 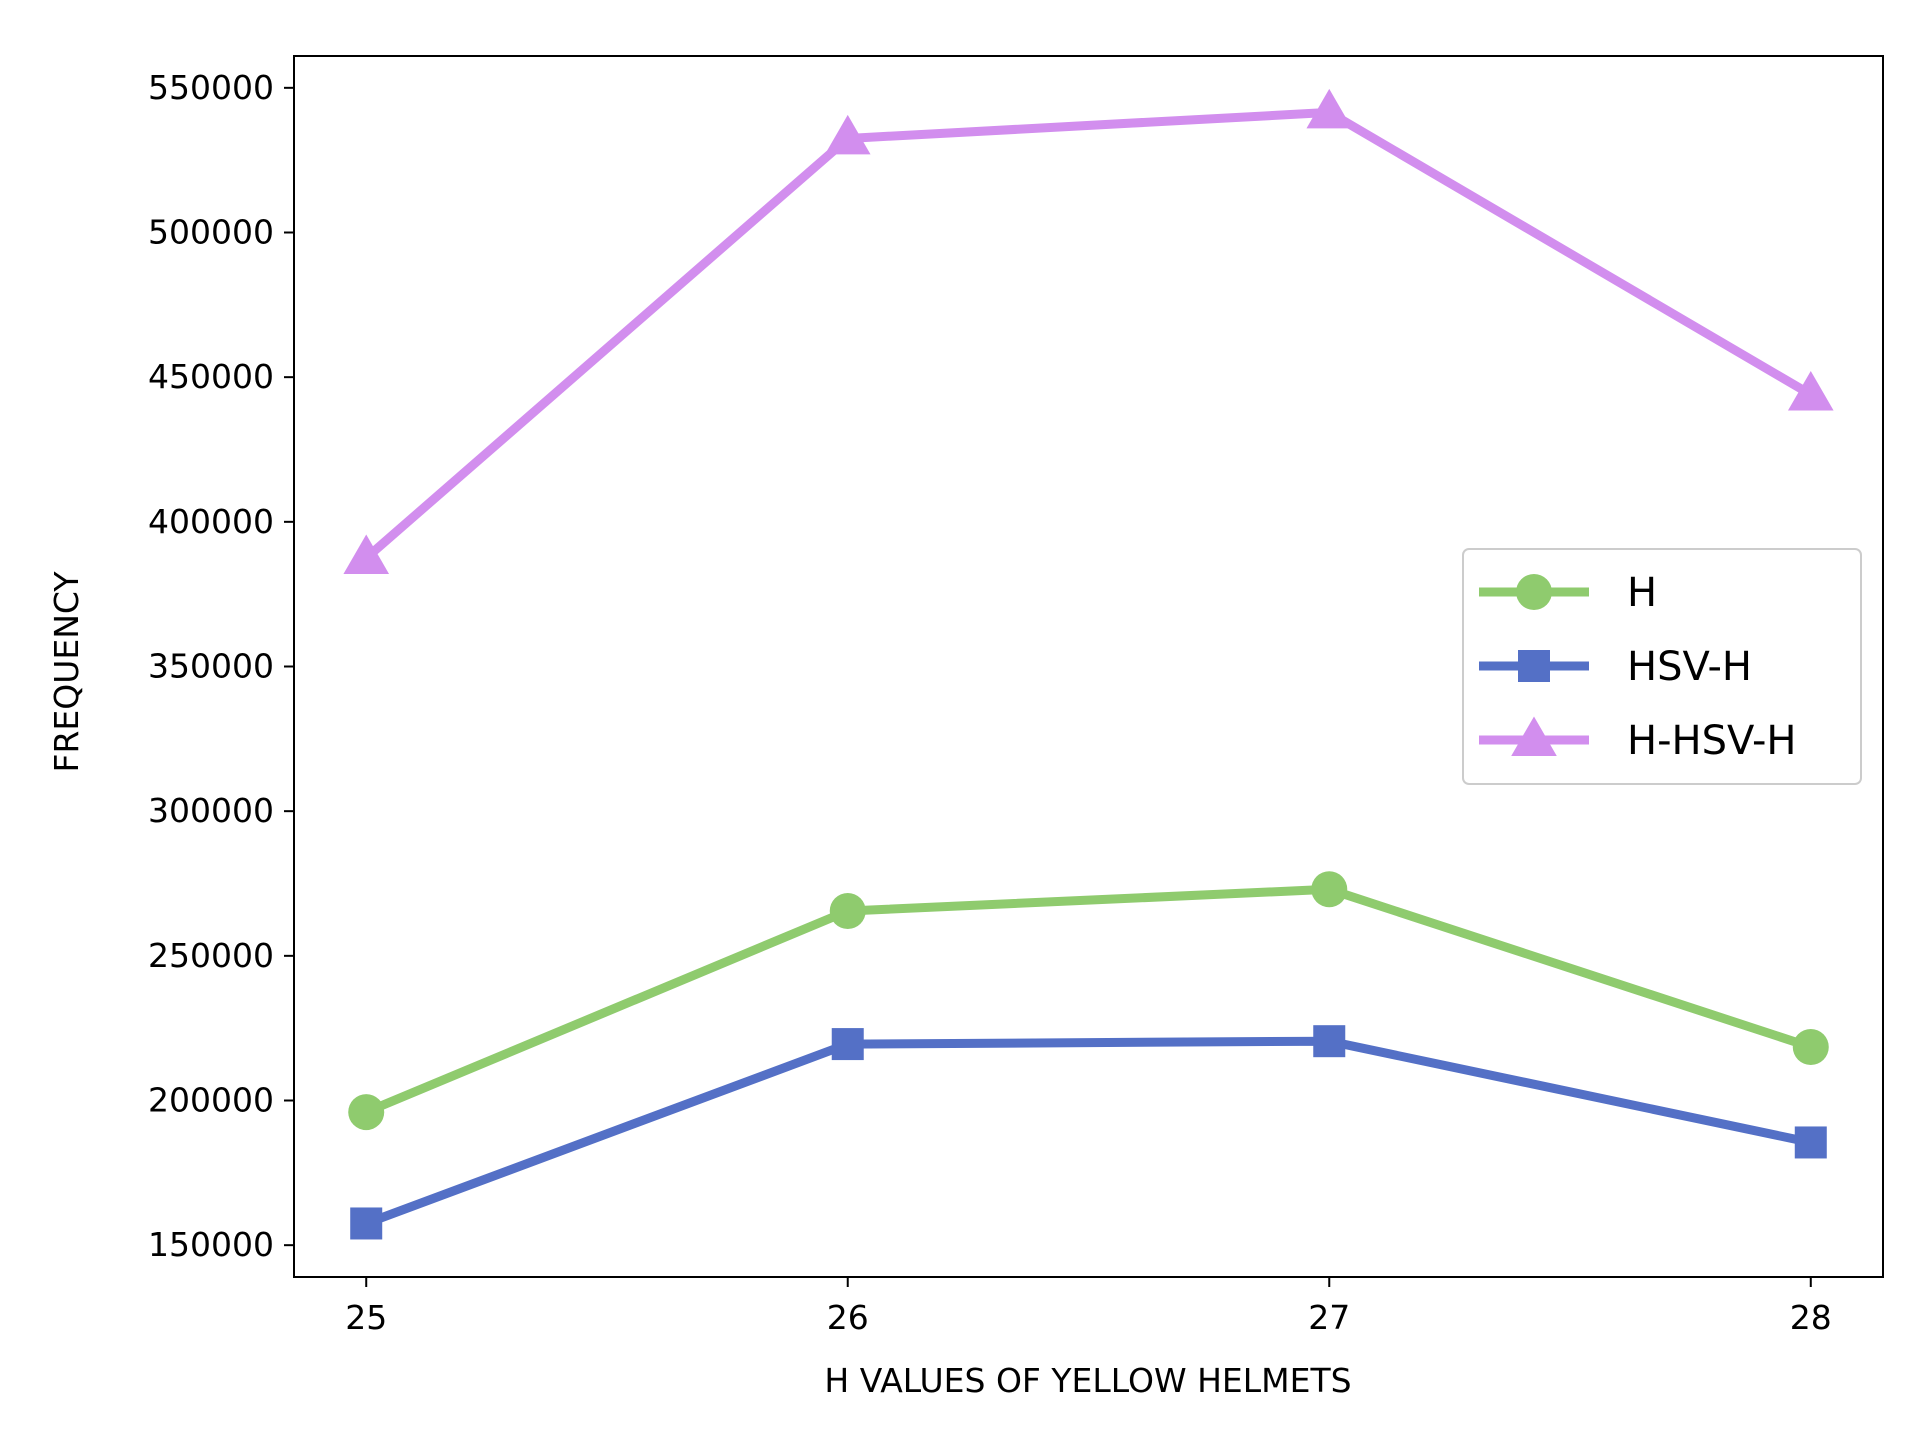 What do you see at coordinates (1087, 1380) in the screenshot?
I see `x-axis-label: H VALUES OF YELLOW HELMETS` at bounding box center [1087, 1380].